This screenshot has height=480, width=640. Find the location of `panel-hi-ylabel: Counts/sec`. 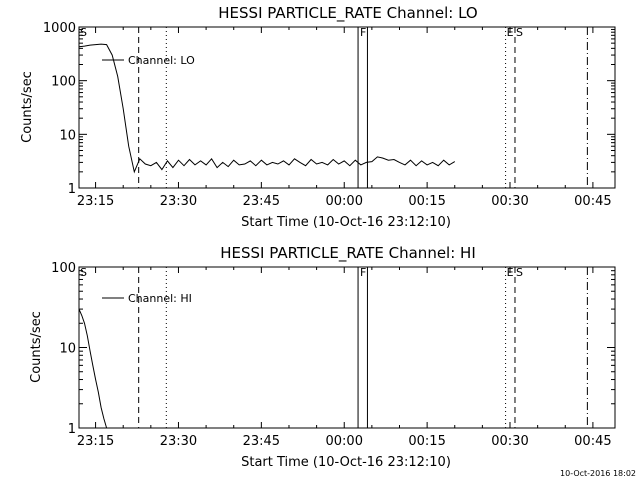

panel-hi-ylabel: Counts/sec is located at coordinates (36, 347).